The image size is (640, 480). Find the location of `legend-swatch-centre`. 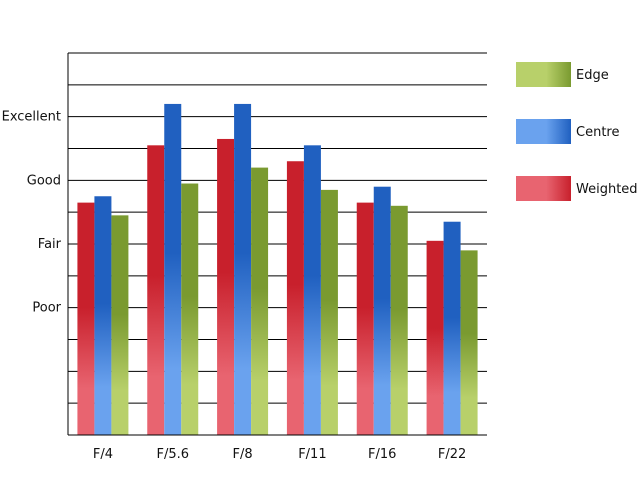

legend-swatch-centre is located at coordinates (543, 131).